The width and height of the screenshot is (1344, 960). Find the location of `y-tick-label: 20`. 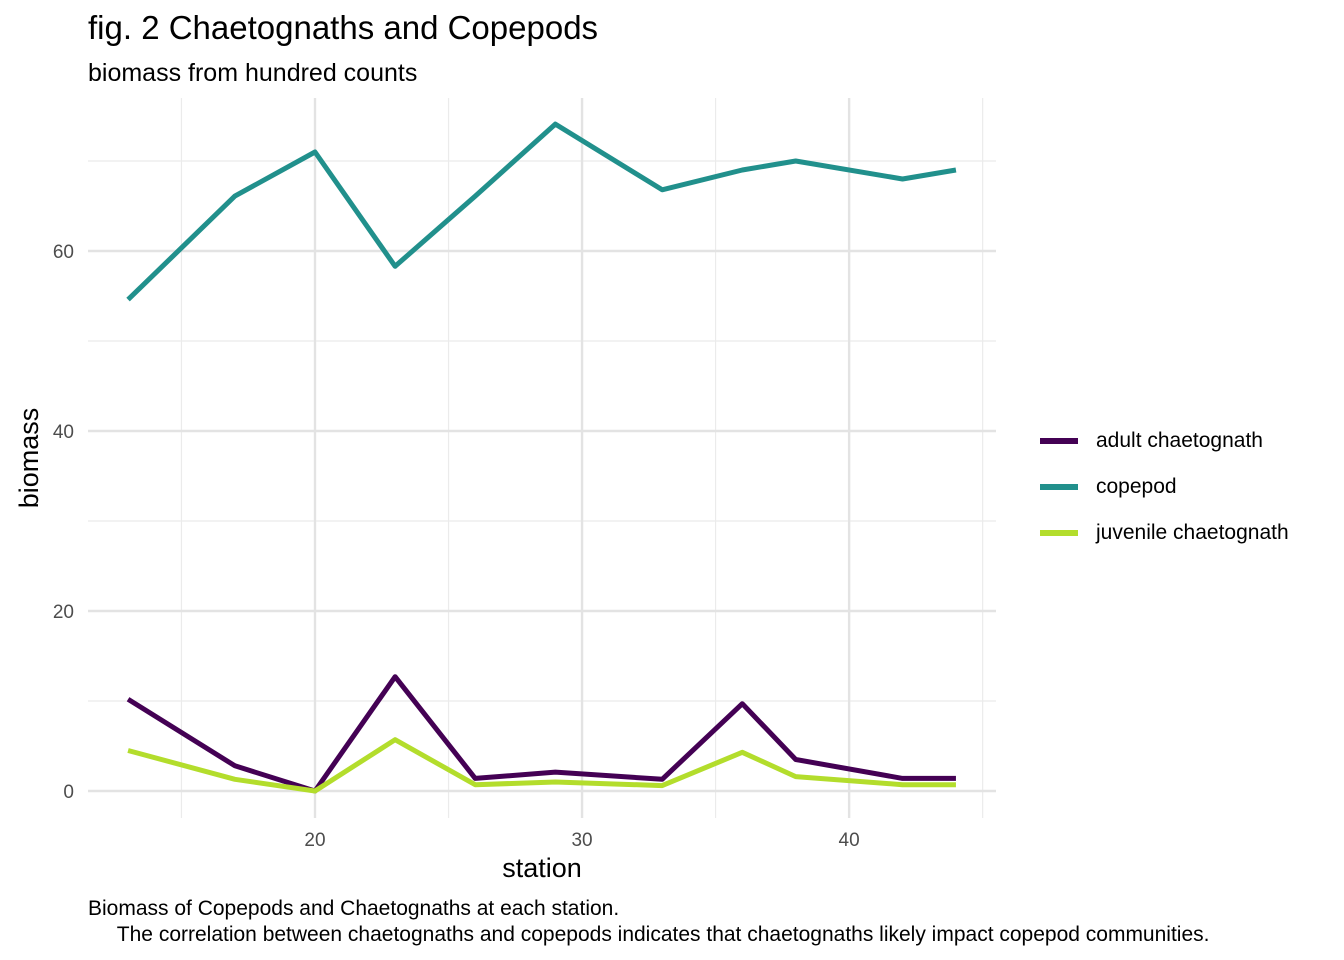

y-tick-label: 20 is located at coordinates (63, 612).